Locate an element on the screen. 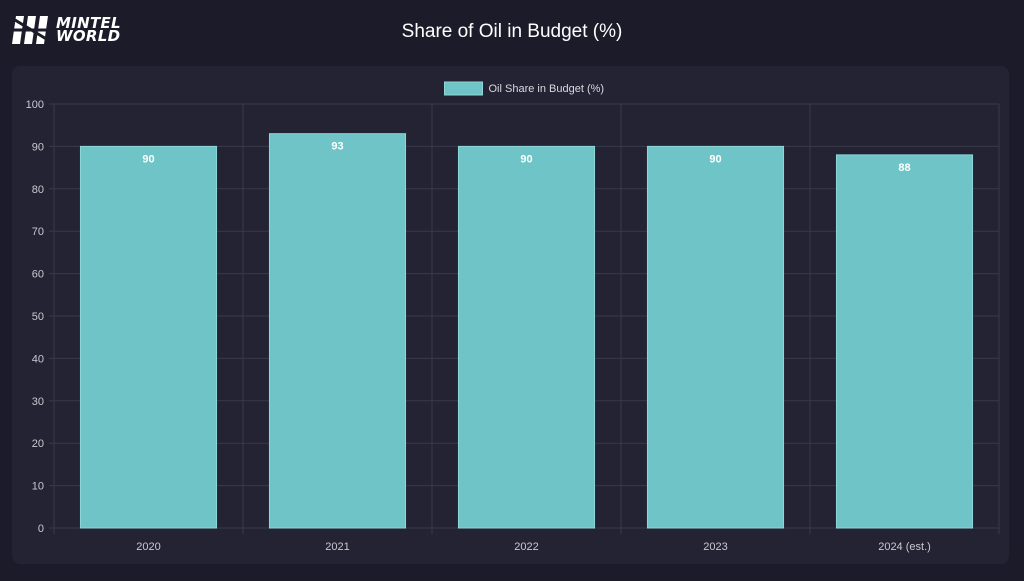 The height and width of the screenshot is (581, 1024). y-tick-label: 30 is located at coordinates (38, 402).